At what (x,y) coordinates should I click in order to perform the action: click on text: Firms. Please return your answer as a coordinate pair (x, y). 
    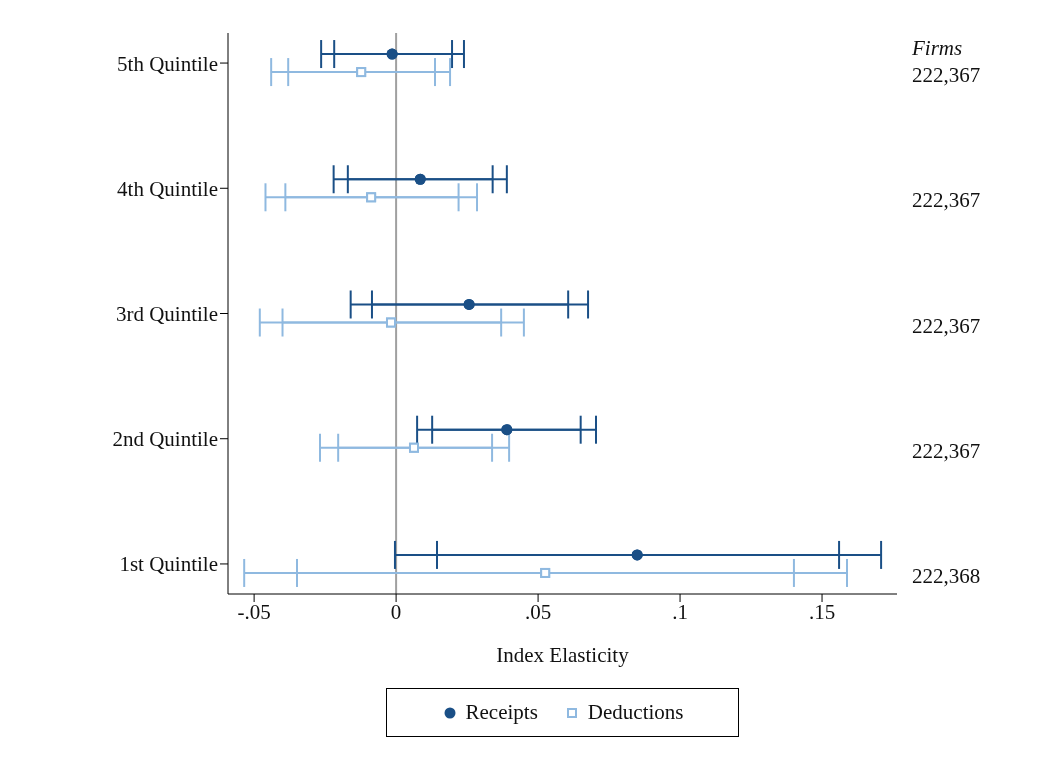
    Looking at the image, I should click on (937, 48).